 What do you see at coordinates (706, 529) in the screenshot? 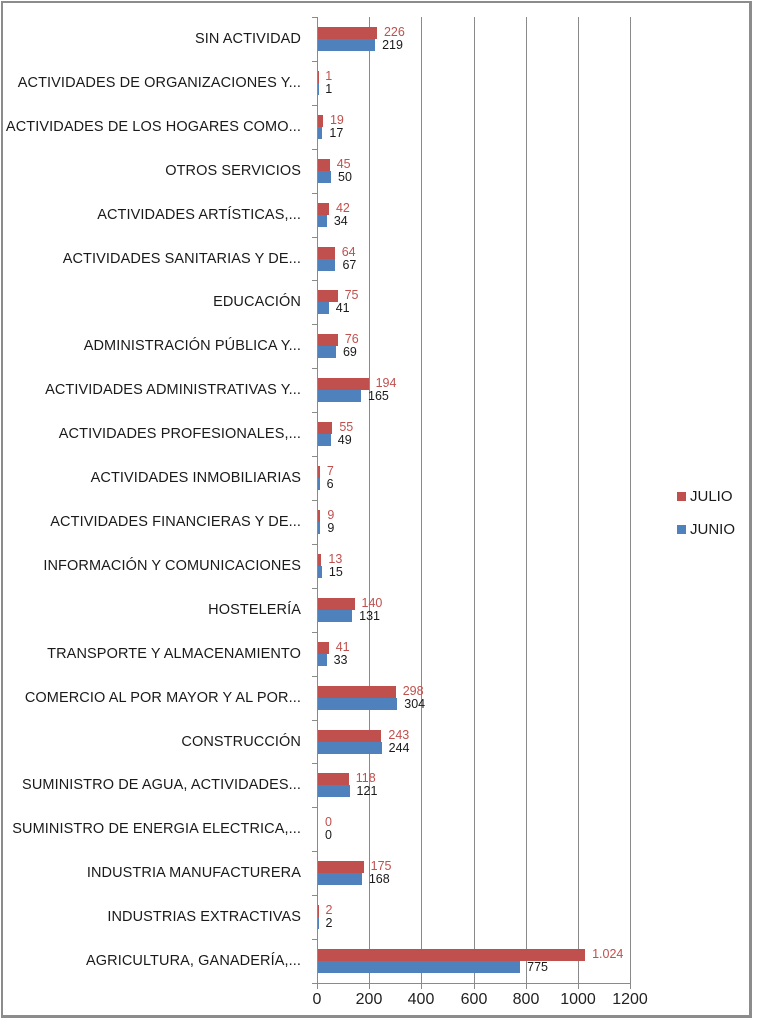
I see `legend-item-junio: JUNIO` at bounding box center [706, 529].